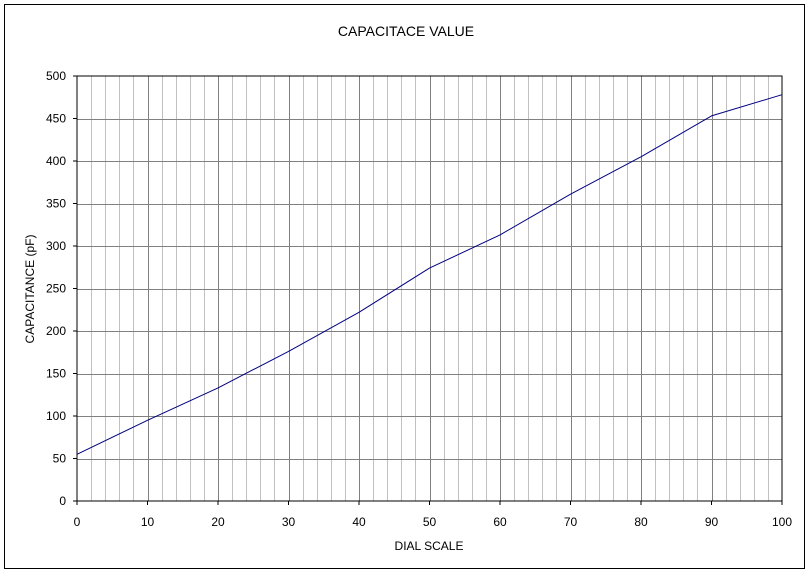 The image size is (811, 575). I want to click on x-tick-label: 30, so click(289, 522).